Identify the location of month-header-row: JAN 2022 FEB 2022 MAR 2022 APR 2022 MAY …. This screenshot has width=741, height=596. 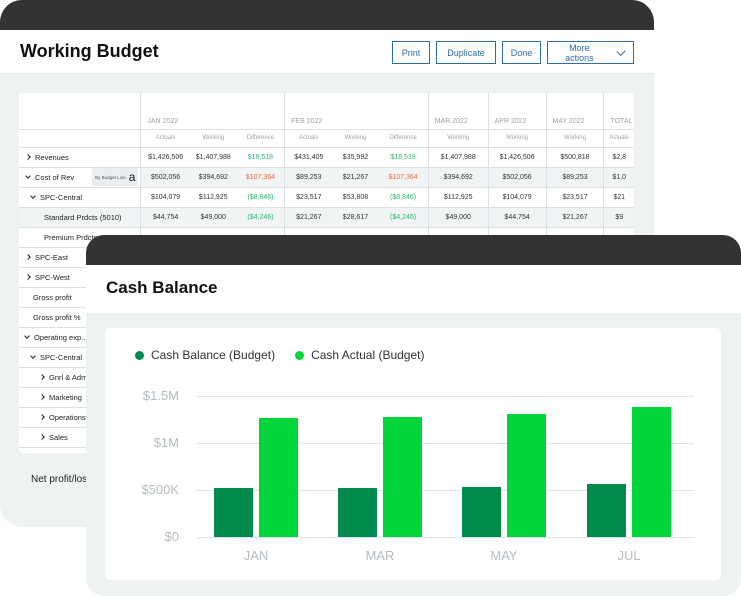
(326, 111).